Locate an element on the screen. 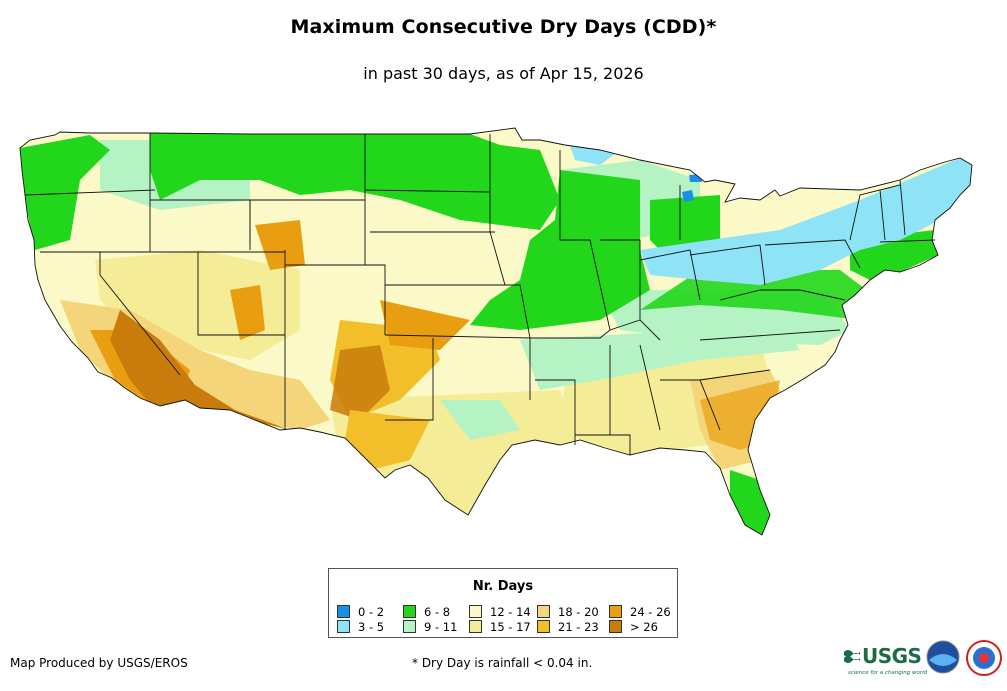  usgs-logo-text: USGS is located at coordinates (892, 656).